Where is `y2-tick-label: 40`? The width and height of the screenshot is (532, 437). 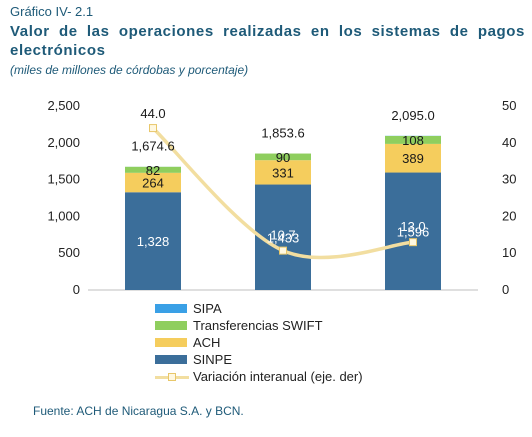 y2-tick-label: 40 is located at coordinates (509, 142).